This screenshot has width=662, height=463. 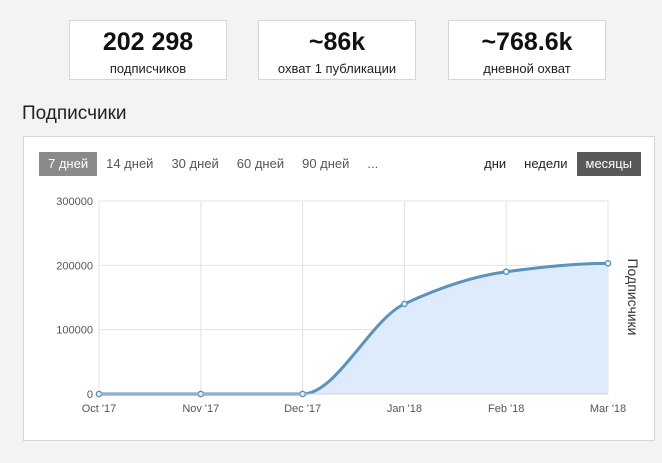 What do you see at coordinates (68, 164) in the screenshot?
I see `range-tab-7d: 7 дней` at bounding box center [68, 164].